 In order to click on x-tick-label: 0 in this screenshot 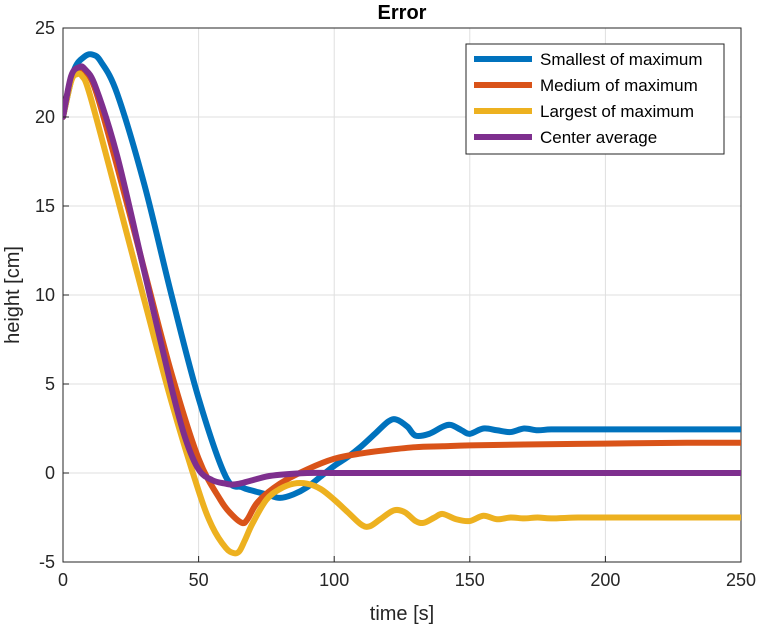, I will do `click(63, 580)`.